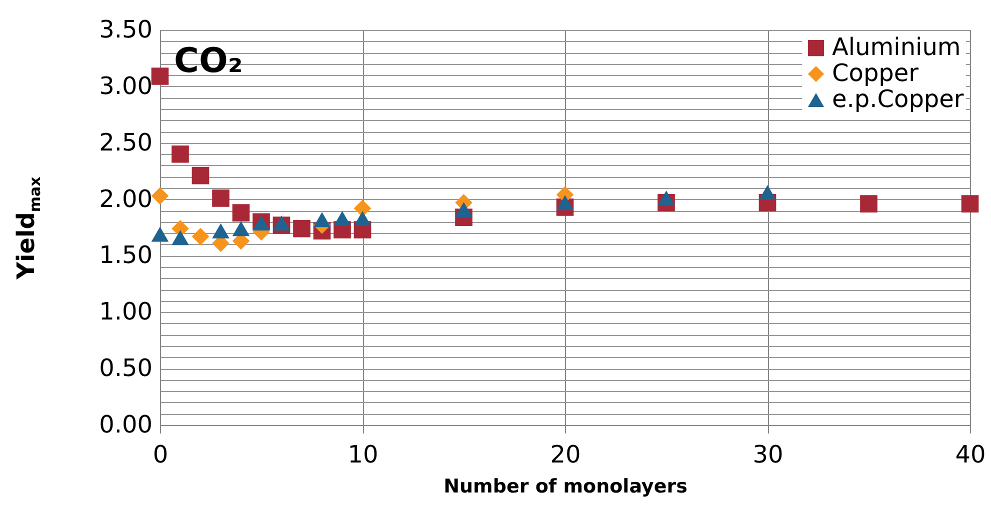  I want to click on y-tick-label: 1.00, so click(125, 312).